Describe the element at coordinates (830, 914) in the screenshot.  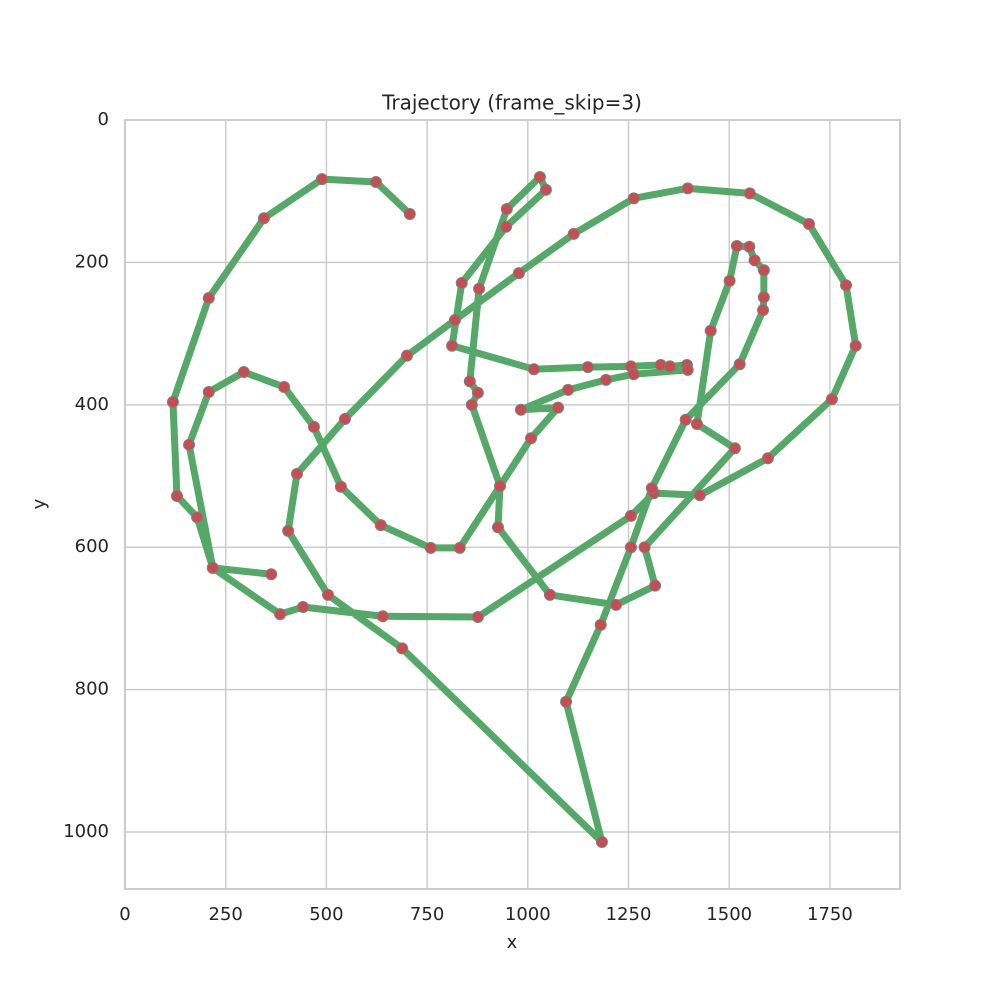
I see `x-tick-label: 1750` at that location.